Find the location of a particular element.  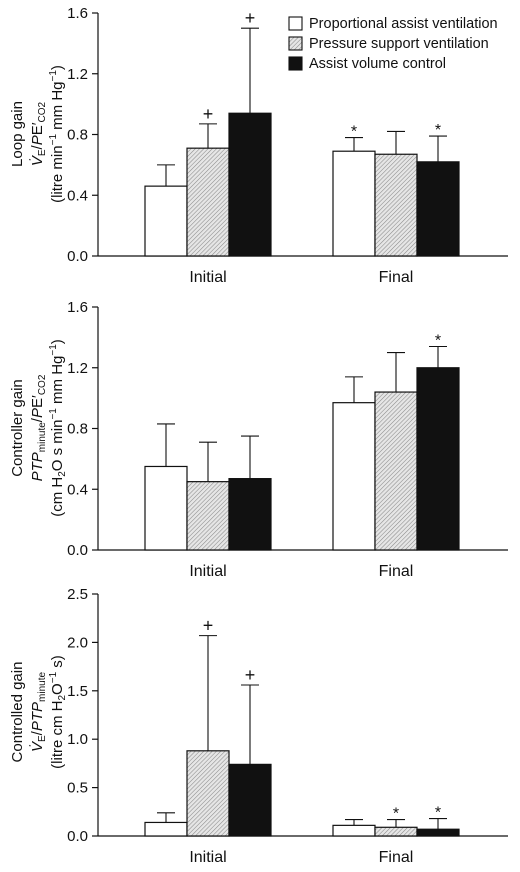

y-tick-label: 0.5 is located at coordinates (77, 788).